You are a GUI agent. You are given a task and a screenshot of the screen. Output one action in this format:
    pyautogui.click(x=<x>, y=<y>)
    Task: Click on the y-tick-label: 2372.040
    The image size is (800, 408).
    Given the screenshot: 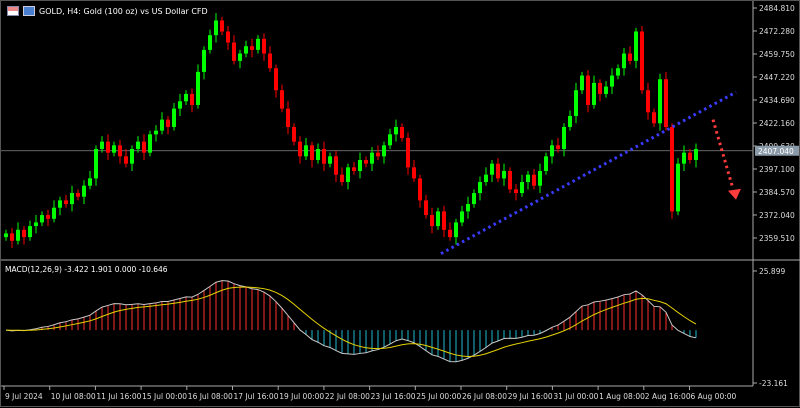 What is the action you would take?
    pyautogui.click(x=777, y=215)
    